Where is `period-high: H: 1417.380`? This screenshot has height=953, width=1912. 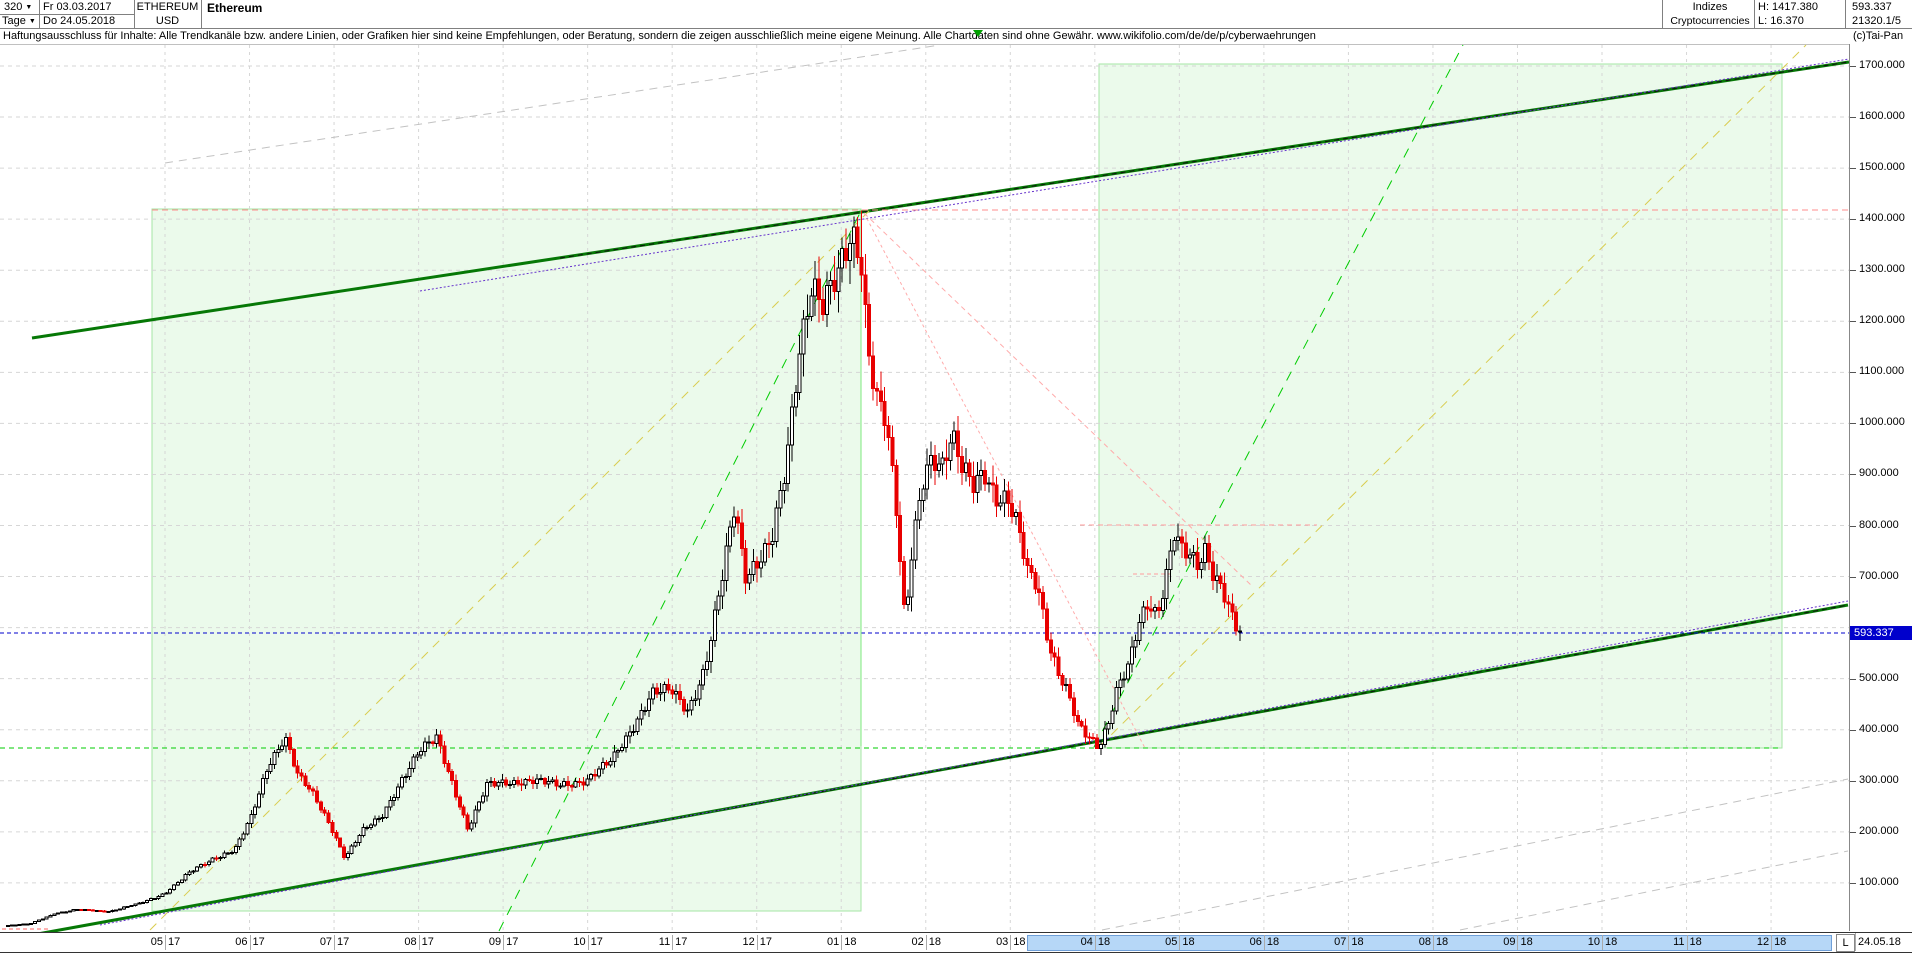
period-high: H: 1417.380 is located at coordinates (1788, 7).